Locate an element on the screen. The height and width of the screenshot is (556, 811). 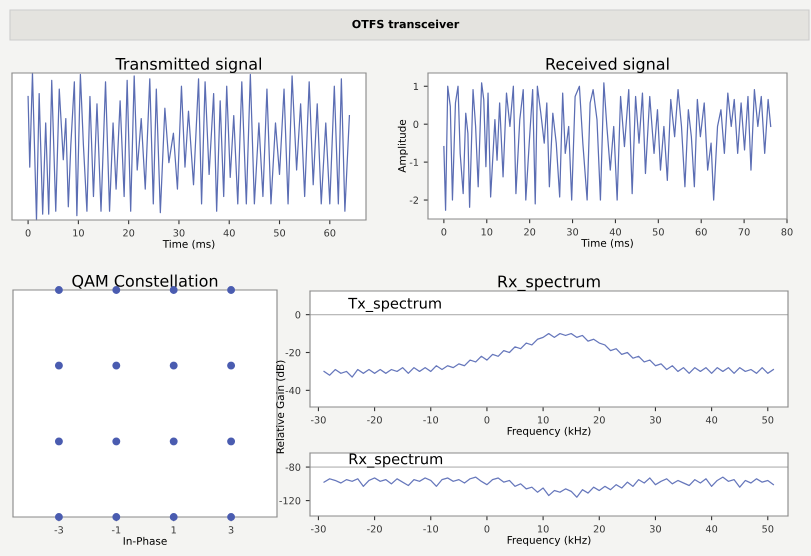
y-tick-label: 1 is located at coordinates (416, 86).